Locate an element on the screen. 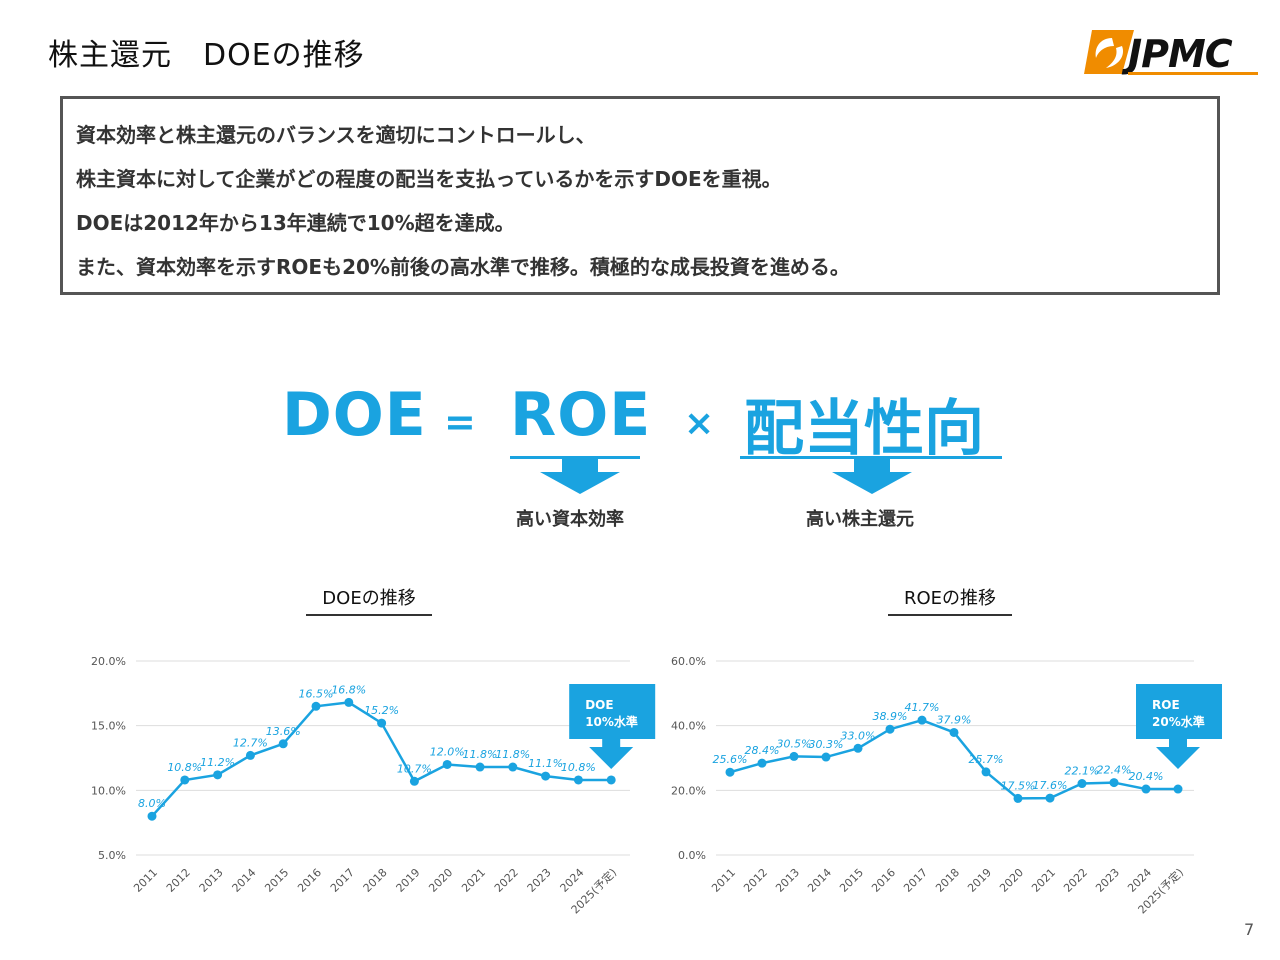 The height and width of the screenshot is (960, 1280). y-tick-label: 10.0% is located at coordinates (108, 790).